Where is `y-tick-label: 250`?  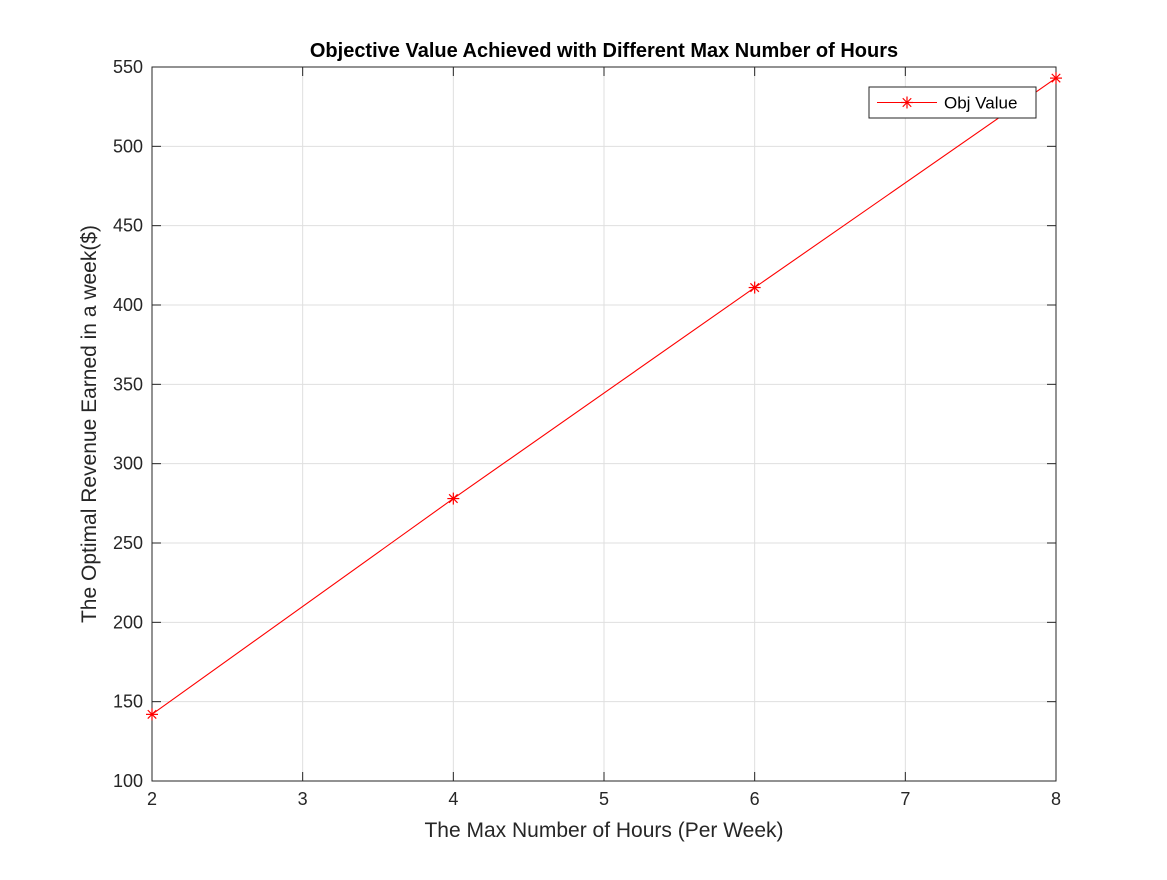 y-tick-label: 250 is located at coordinates (128, 543).